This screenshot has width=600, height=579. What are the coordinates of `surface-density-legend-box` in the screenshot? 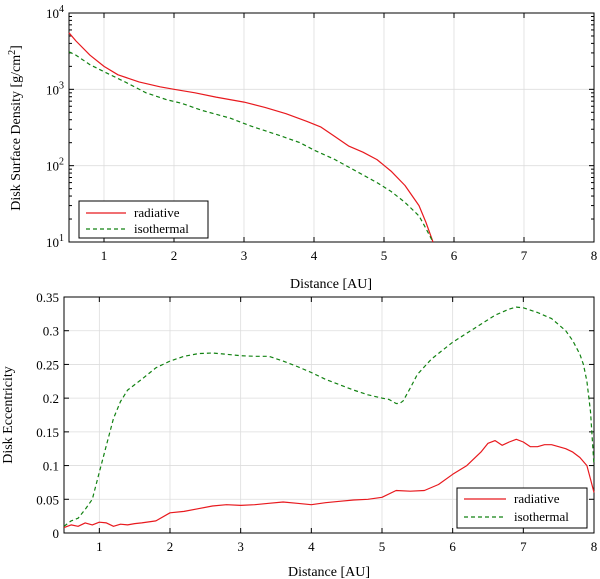 It's located at (143, 219).